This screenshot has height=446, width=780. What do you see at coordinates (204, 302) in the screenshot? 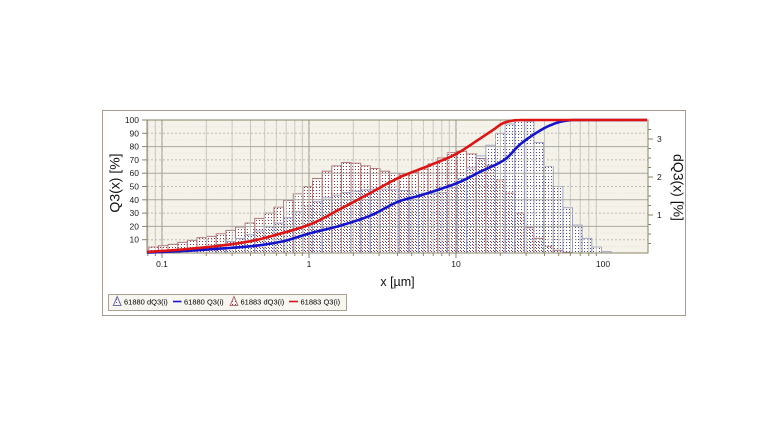
I see `svg-text: 61880 Q3(i)` at bounding box center [204, 302].